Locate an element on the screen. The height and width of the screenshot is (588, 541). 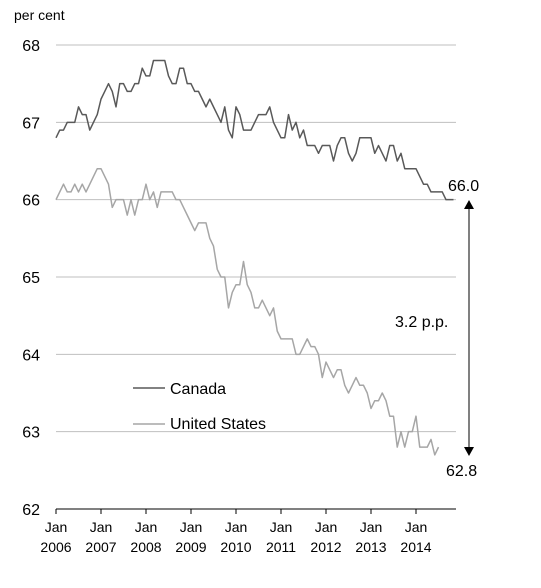
gap-label: 3.2 p.p. is located at coordinates (421, 322).